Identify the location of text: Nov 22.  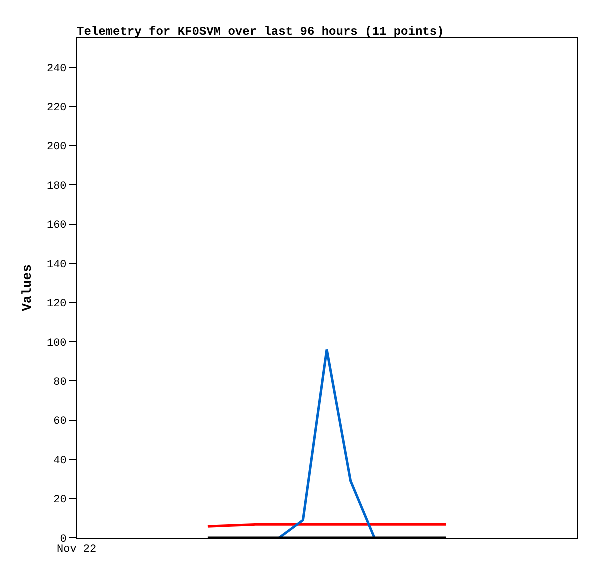
(77, 550).